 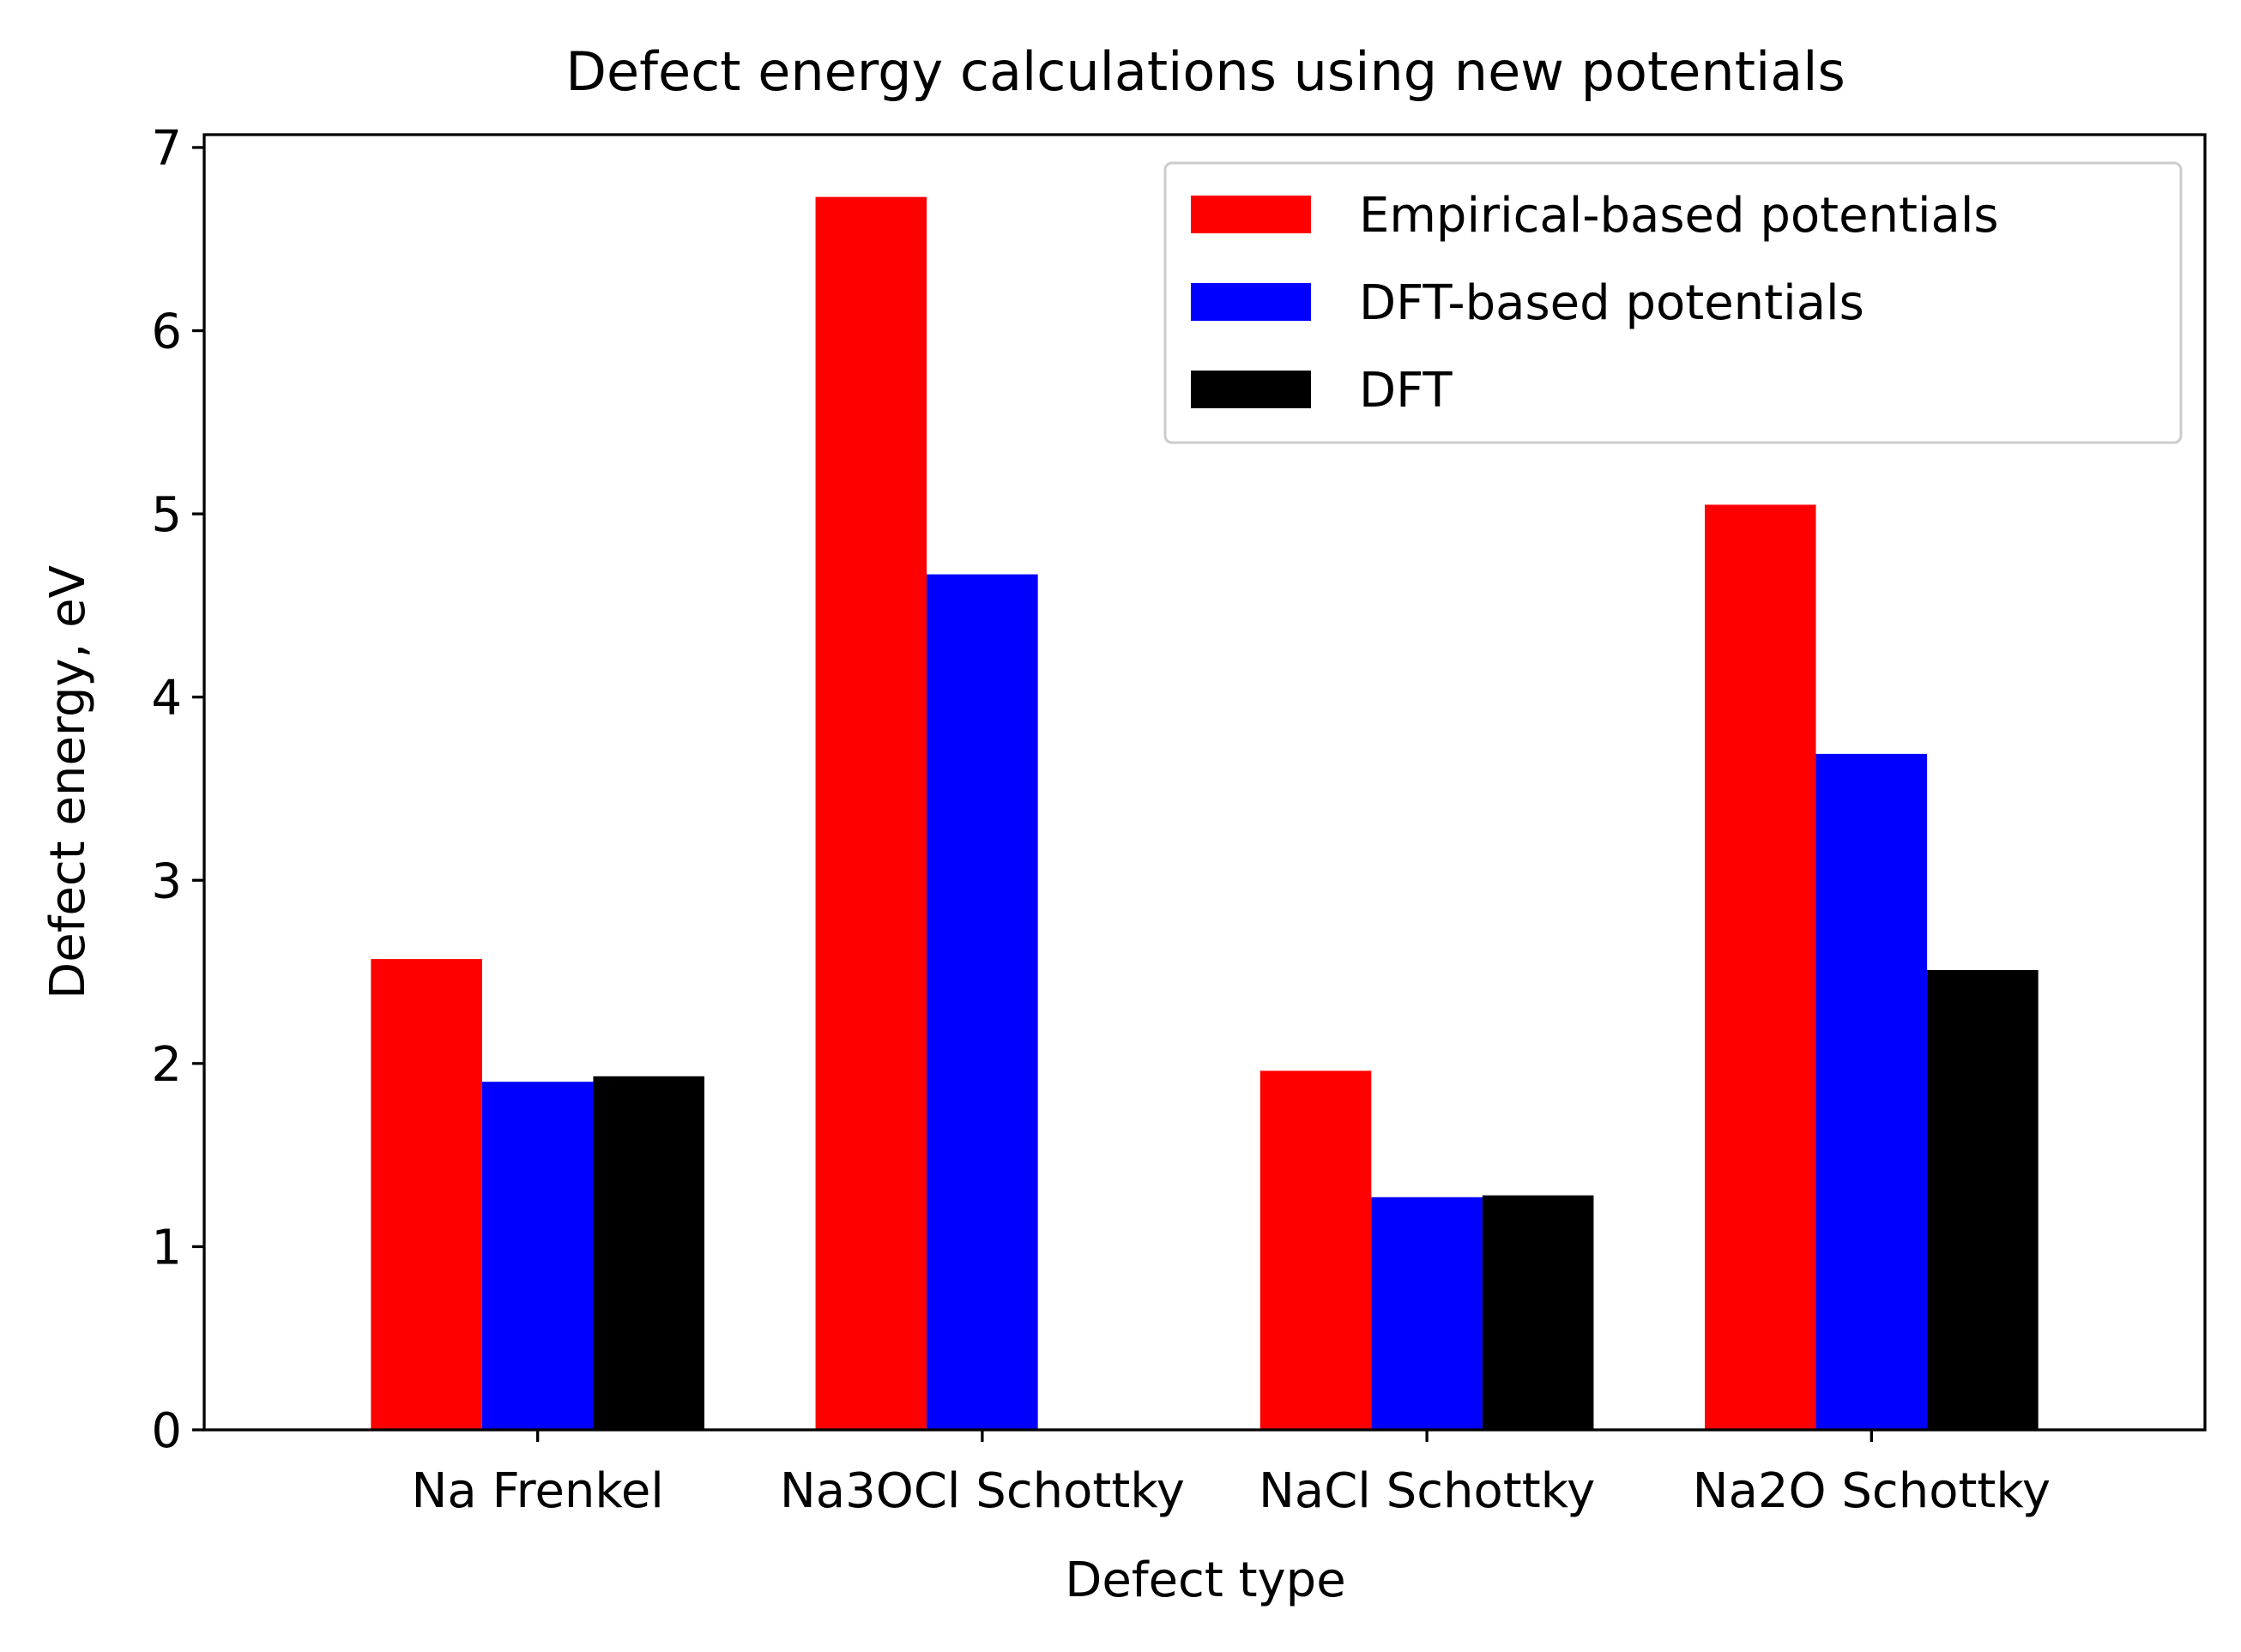 I want to click on y-tick-label: 3, so click(x=166, y=881).